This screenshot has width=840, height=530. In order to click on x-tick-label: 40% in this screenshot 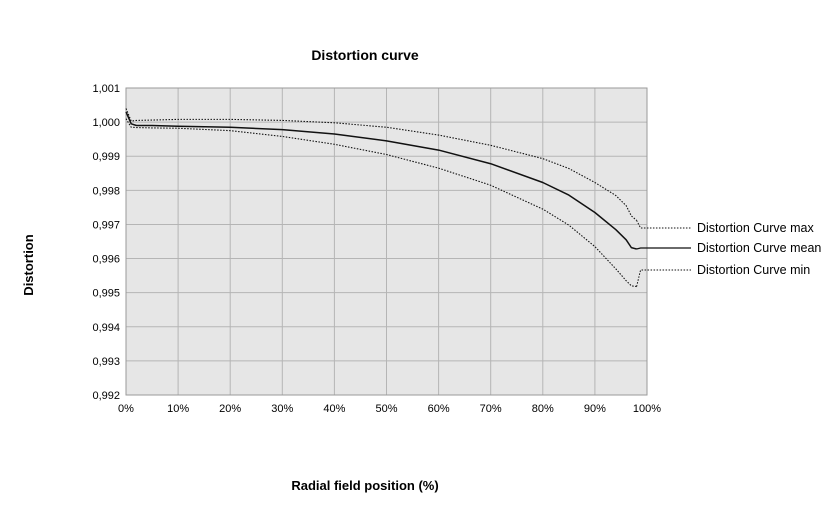, I will do `click(334, 409)`.